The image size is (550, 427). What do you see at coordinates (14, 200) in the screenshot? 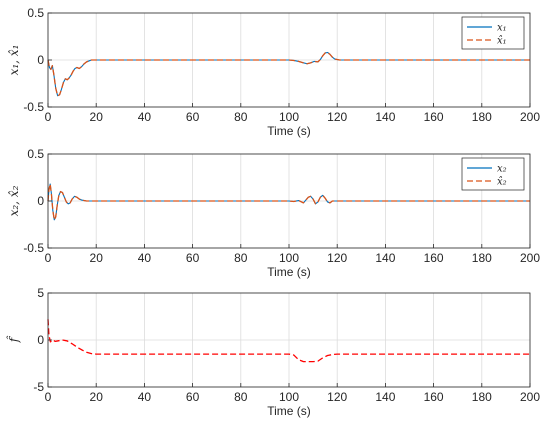
I see `y-axis-label: x₂, x̂₂` at bounding box center [14, 200].